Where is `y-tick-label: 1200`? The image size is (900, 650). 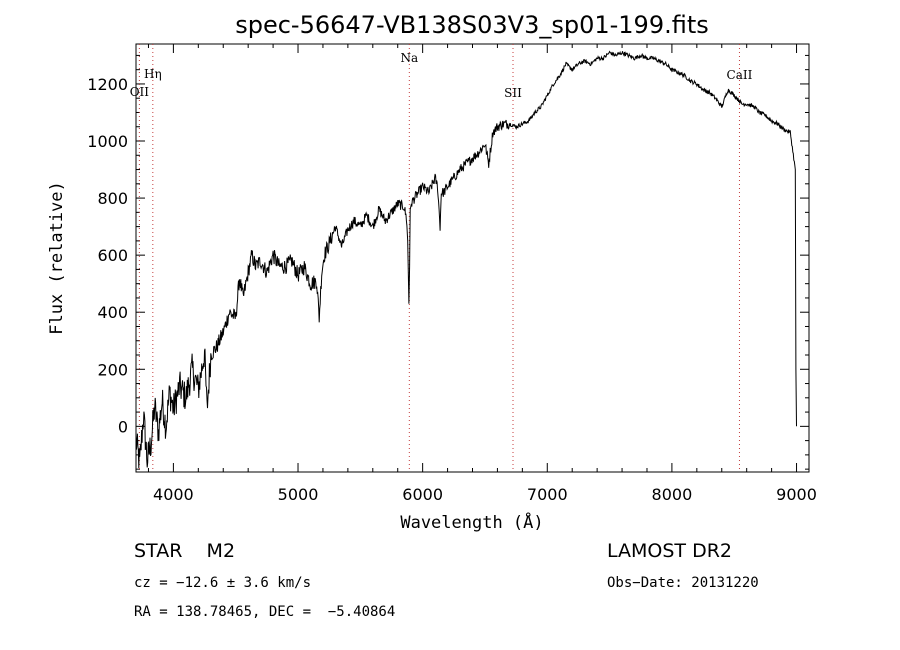 y-tick-label: 1200 is located at coordinates (107, 84).